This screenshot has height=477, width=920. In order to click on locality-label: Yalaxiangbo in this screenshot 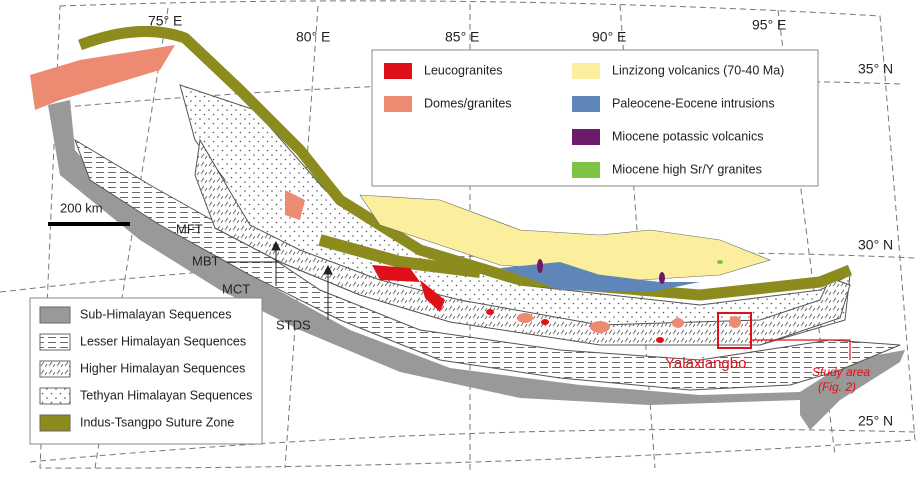, I will do `click(705, 363)`.